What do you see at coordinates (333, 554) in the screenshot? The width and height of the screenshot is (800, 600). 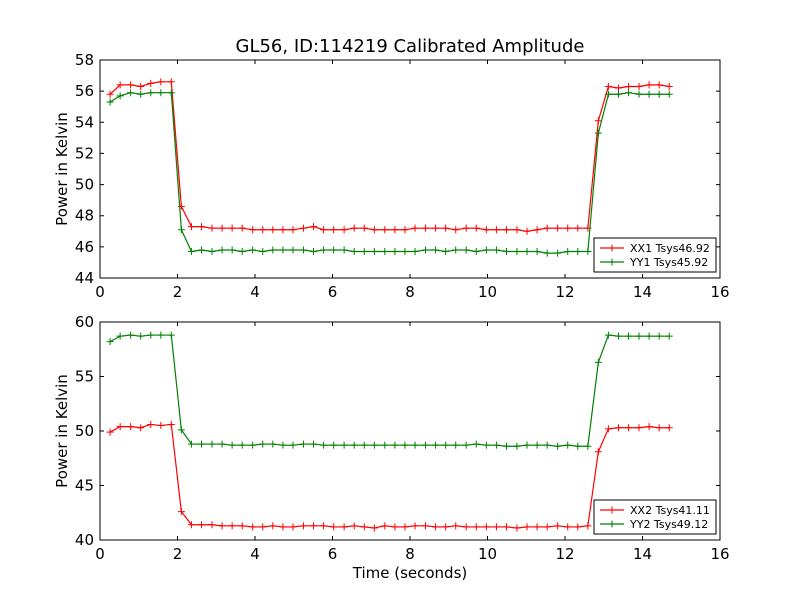 I see `x-tick-label: 6` at bounding box center [333, 554].